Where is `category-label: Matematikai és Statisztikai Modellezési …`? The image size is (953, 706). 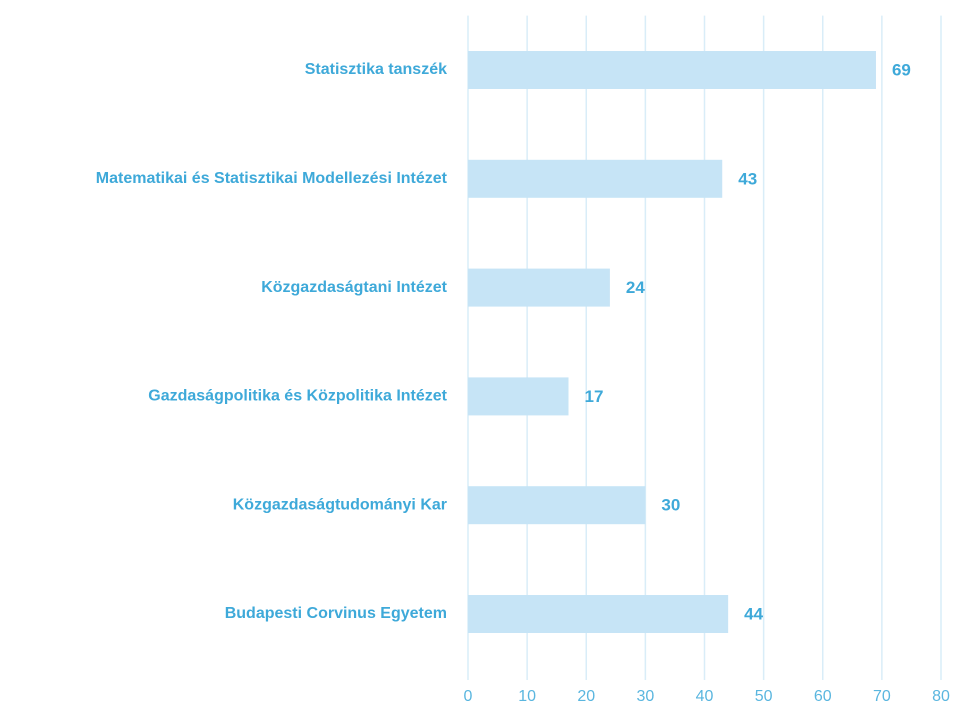 category-label: Matematikai és Statisztikai Modellezési … is located at coordinates (272, 178).